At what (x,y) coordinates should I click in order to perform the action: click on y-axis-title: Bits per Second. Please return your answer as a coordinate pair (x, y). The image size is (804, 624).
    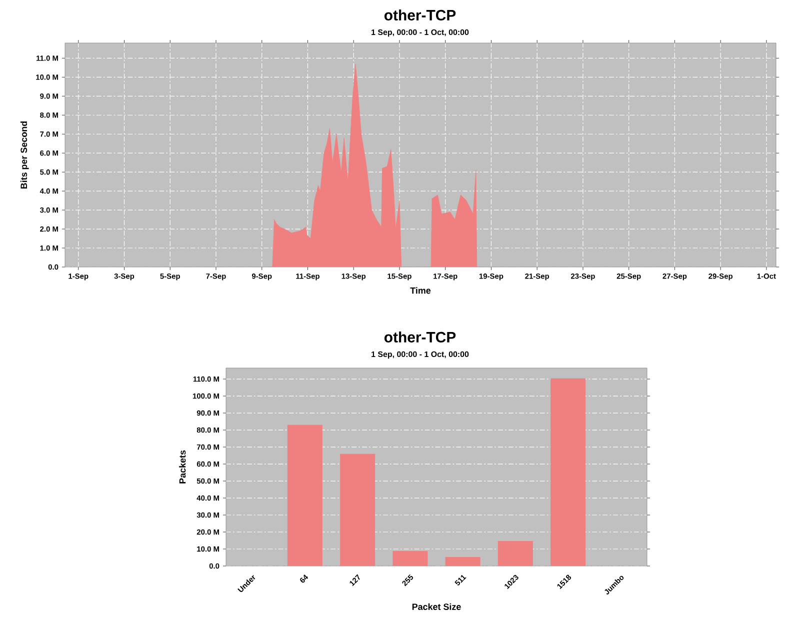
    Looking at the image, I should click on (24, 155).